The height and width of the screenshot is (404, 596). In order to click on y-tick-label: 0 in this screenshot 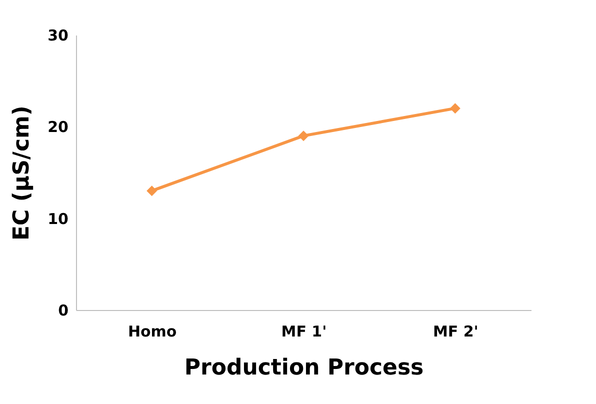, I will do `click(63, 311)`.